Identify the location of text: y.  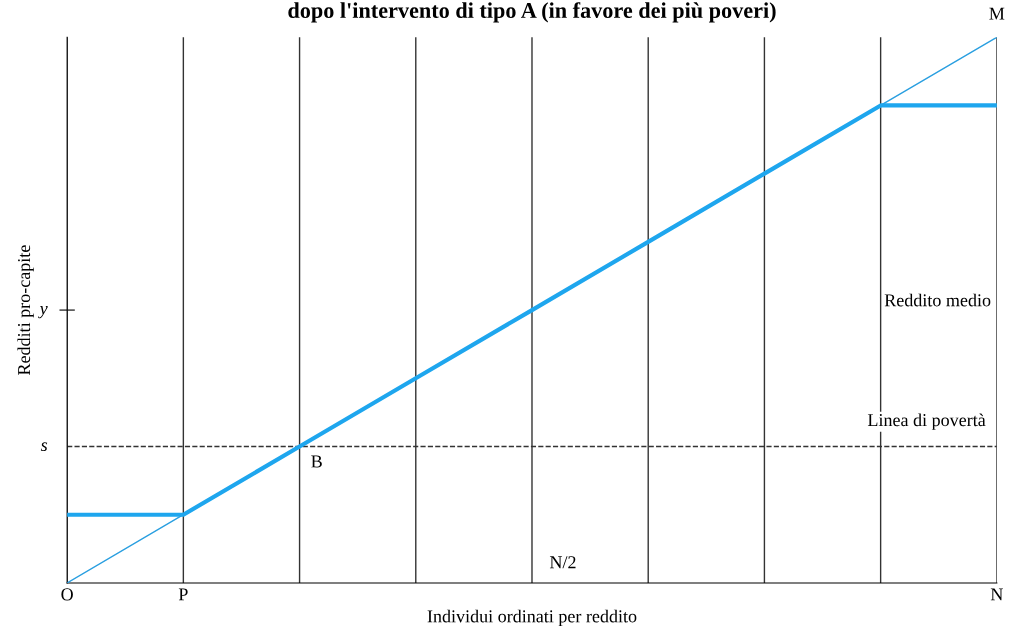
(43, 312).